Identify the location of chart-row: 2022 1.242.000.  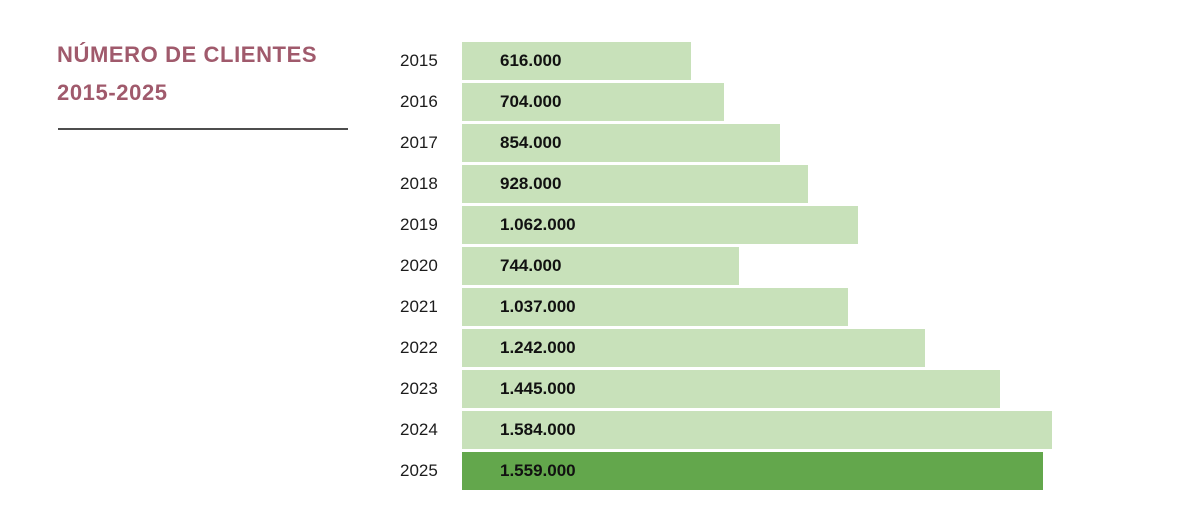
(750, 348).